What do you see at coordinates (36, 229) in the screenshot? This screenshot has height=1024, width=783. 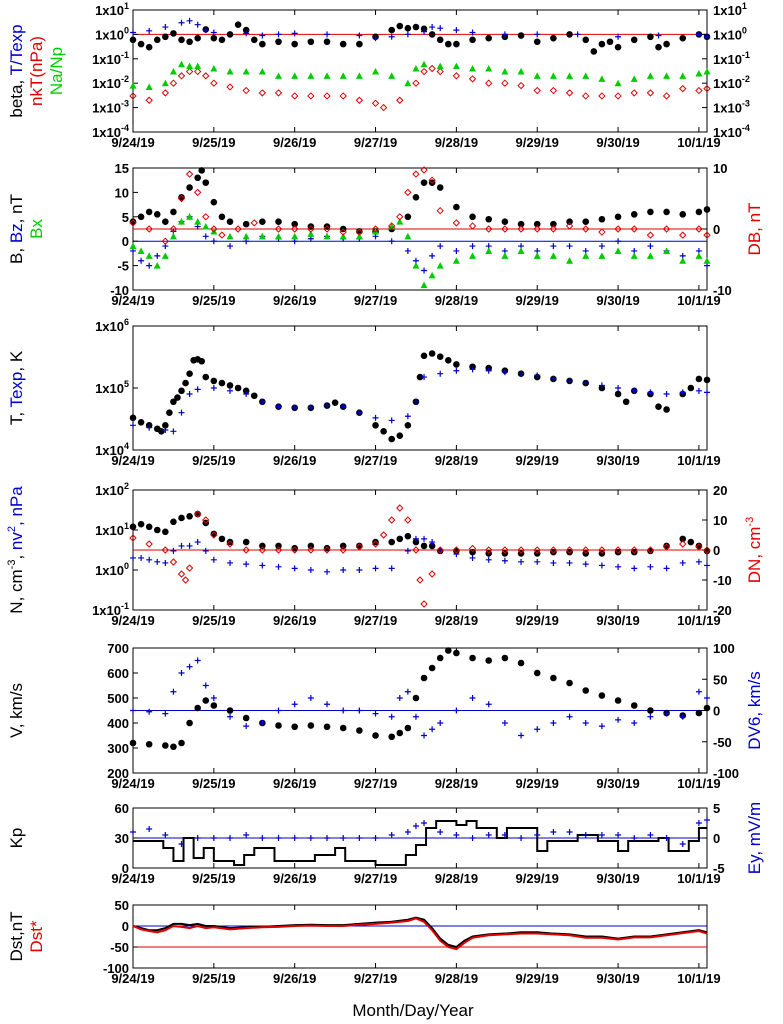 I see `y-axis-label-2: Bx` at bounding box center [36, 229].